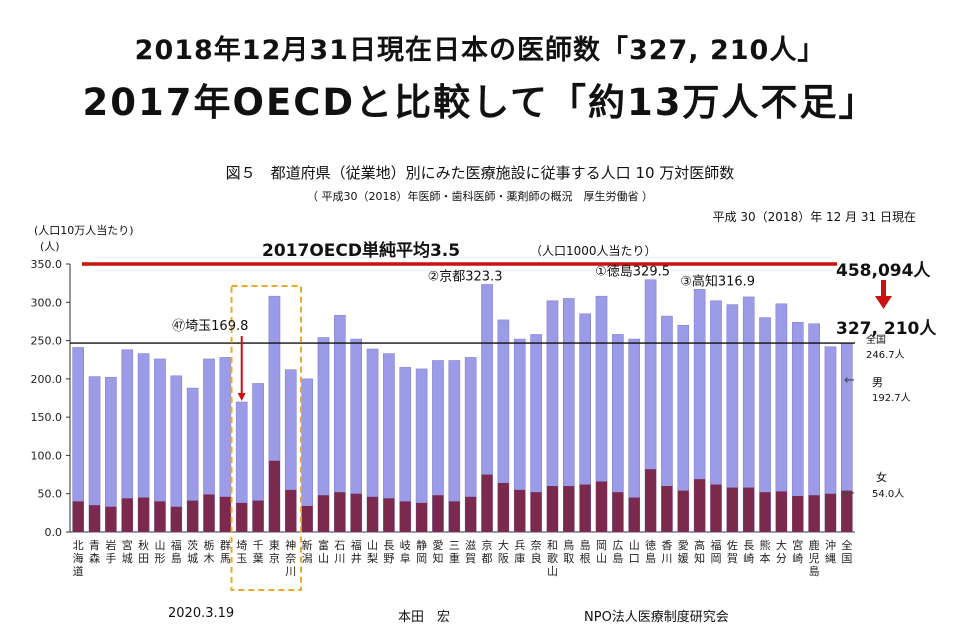 This screenshot has width=960, height=640. What do you see at coordinates (732, 509) in the screenshot?
I see `bar-female-佐賀` at bounding box center [732, 509].